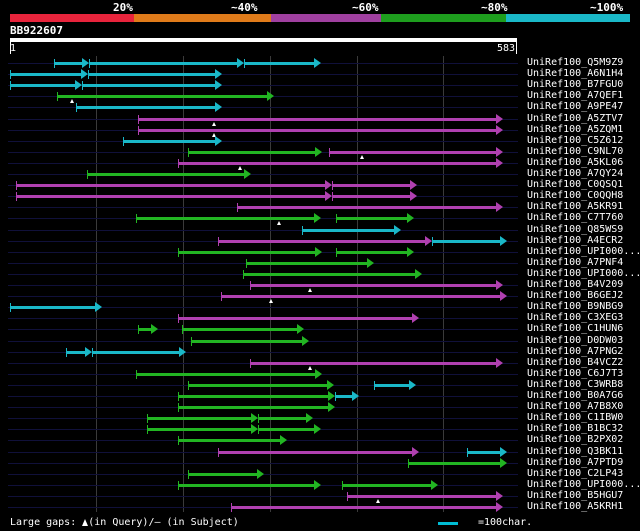  I want to click on hit-label: UniRef100_C0QQH8, so click(575, 196).